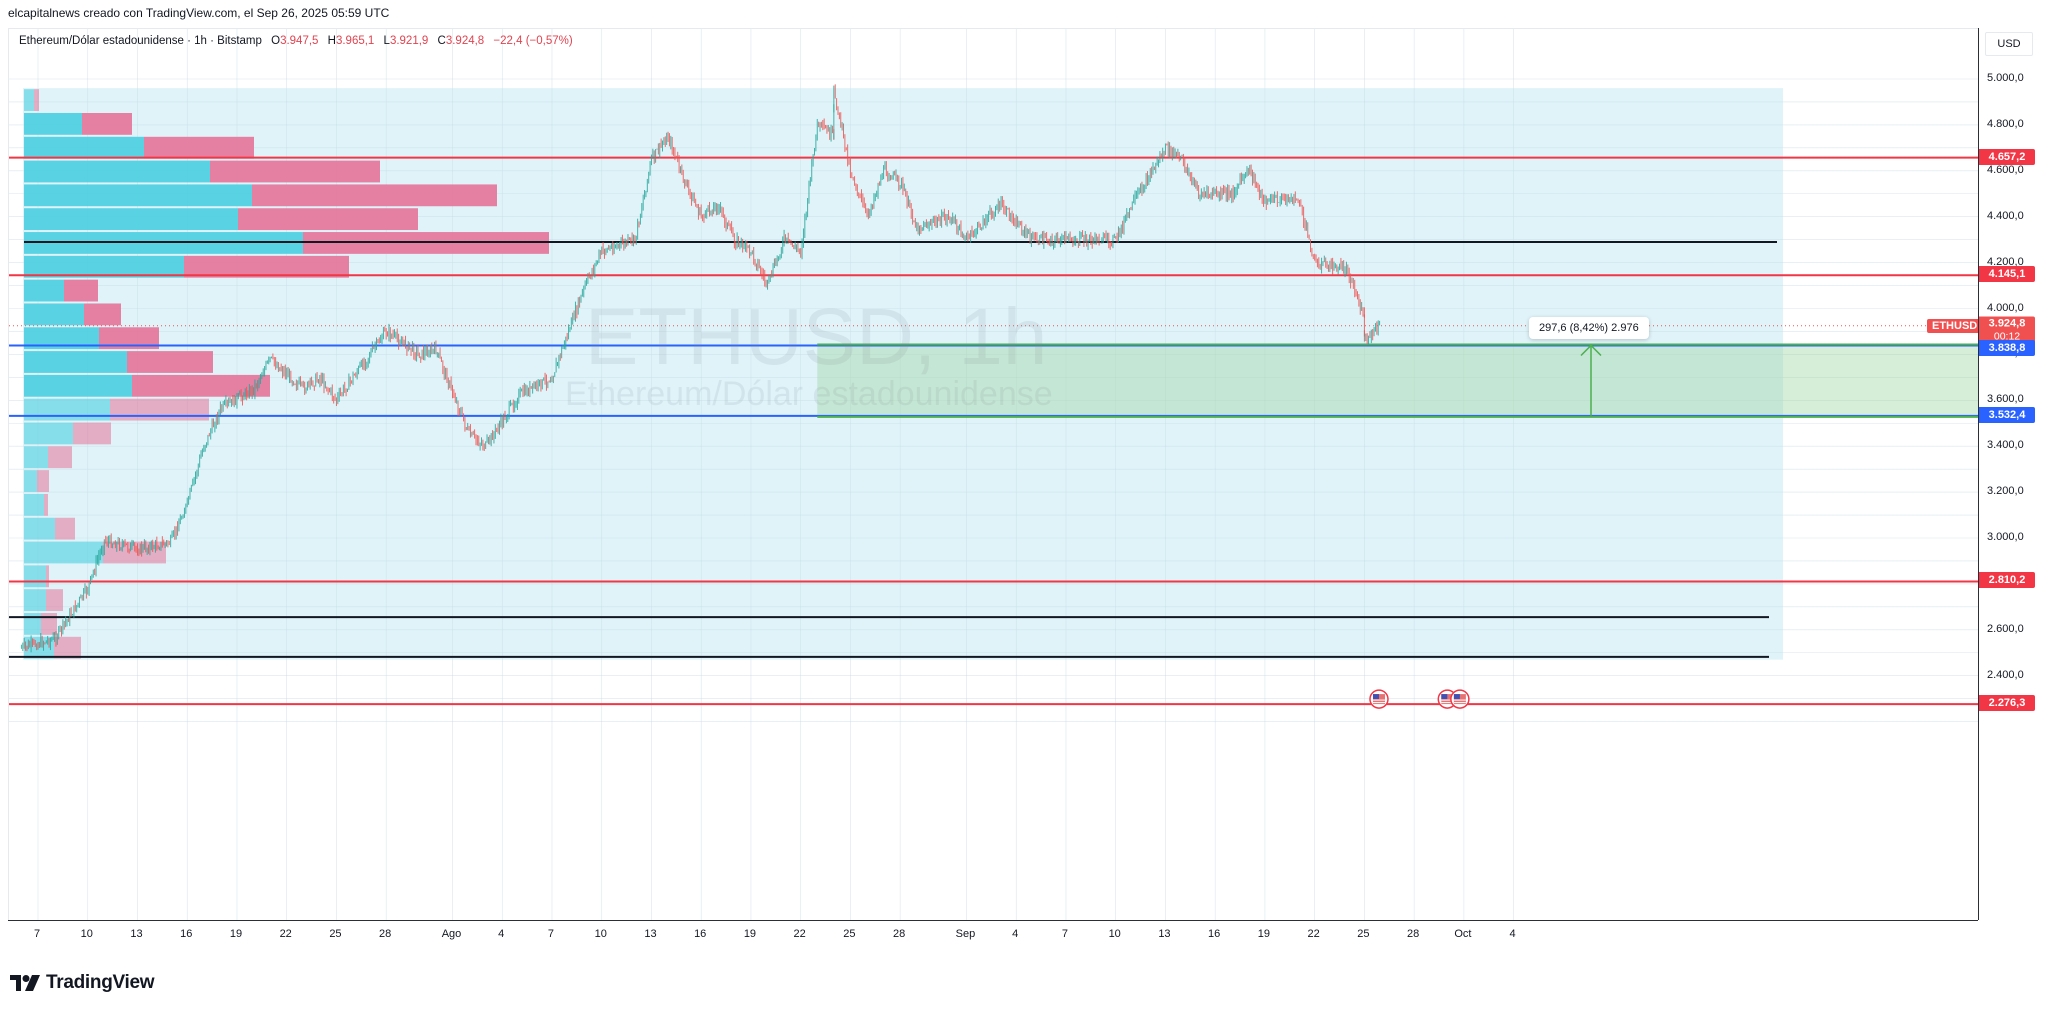  Describe the element at coordinates (2007, 336) in the screenshot. I see `bar-countdown: 00:12` at that location.